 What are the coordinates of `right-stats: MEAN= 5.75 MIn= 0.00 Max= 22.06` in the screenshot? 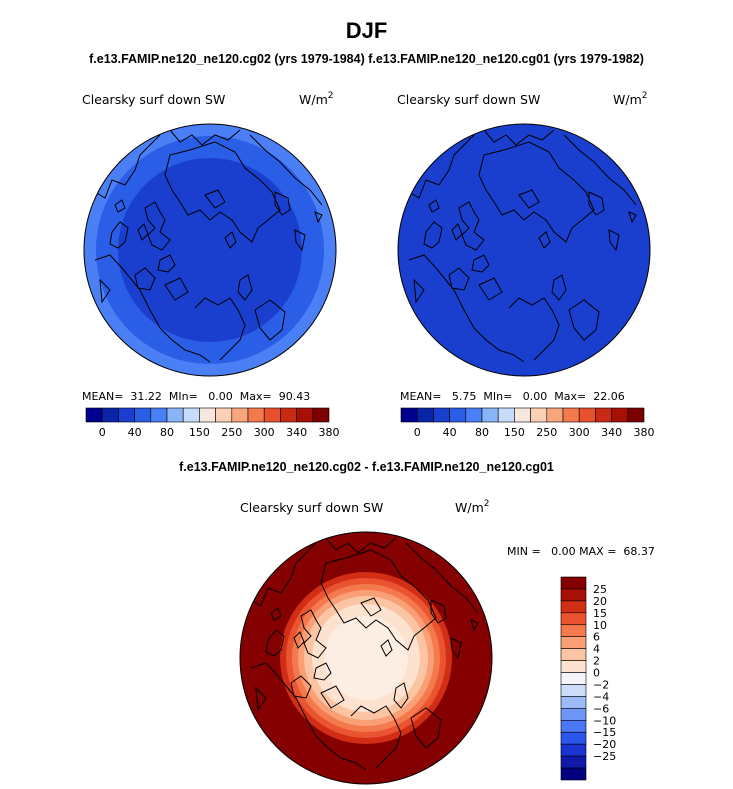 It's located at (512, 396).